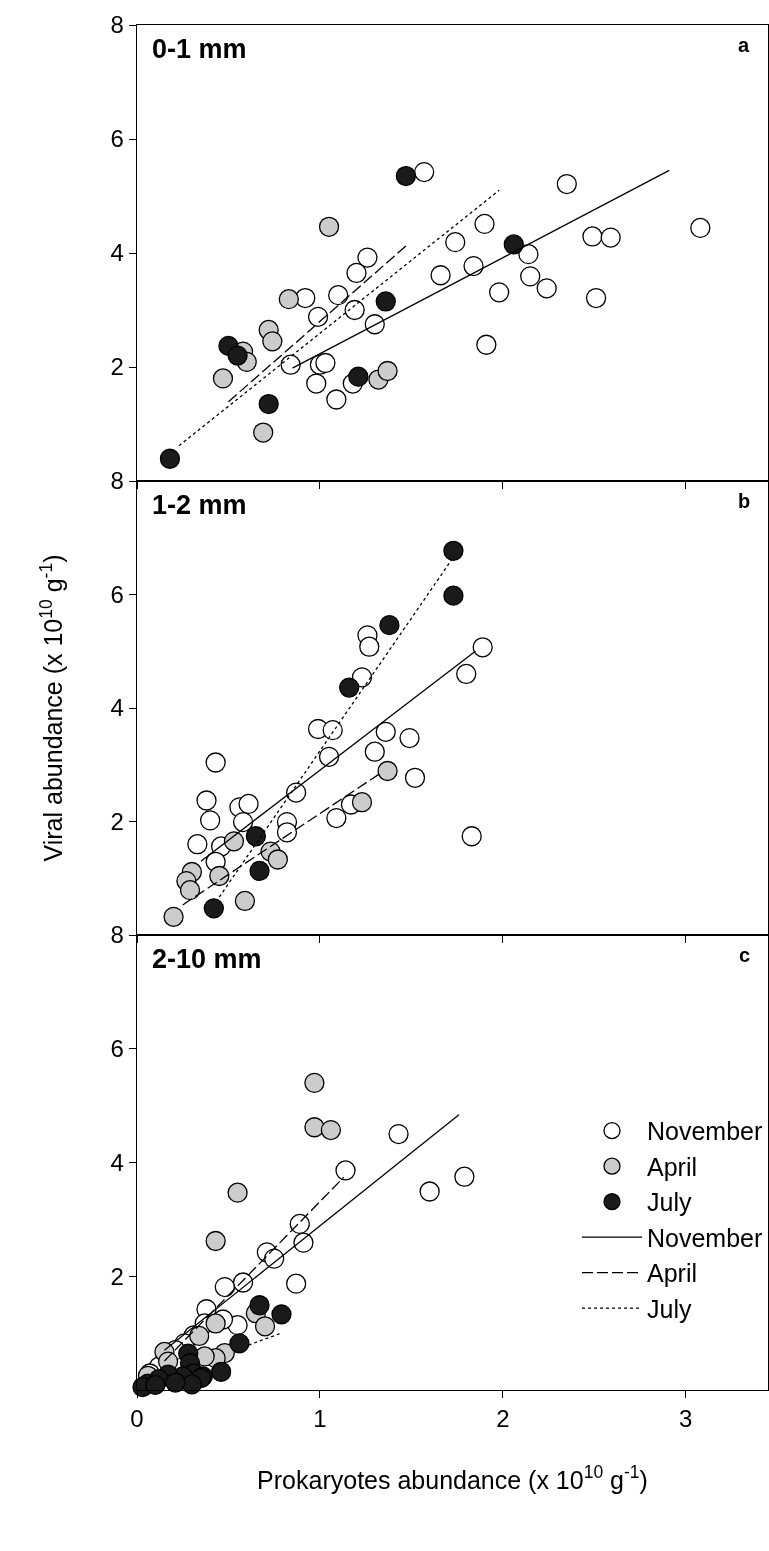 The image size is (769, 1551). Describe the element at coordinates (669, 1308) in the screenshot. I see `legend-label: July` at that location.